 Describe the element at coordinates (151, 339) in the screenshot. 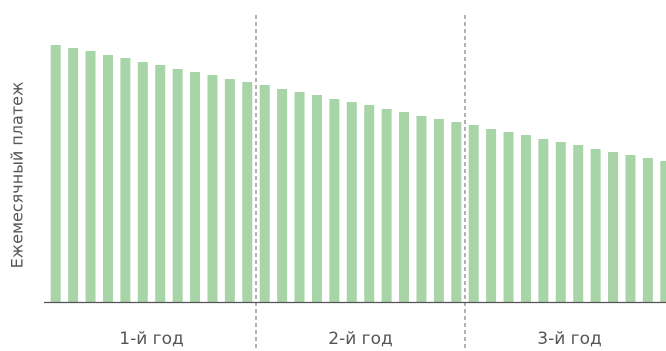

I see `x-group-label: 1-й год` at that location.